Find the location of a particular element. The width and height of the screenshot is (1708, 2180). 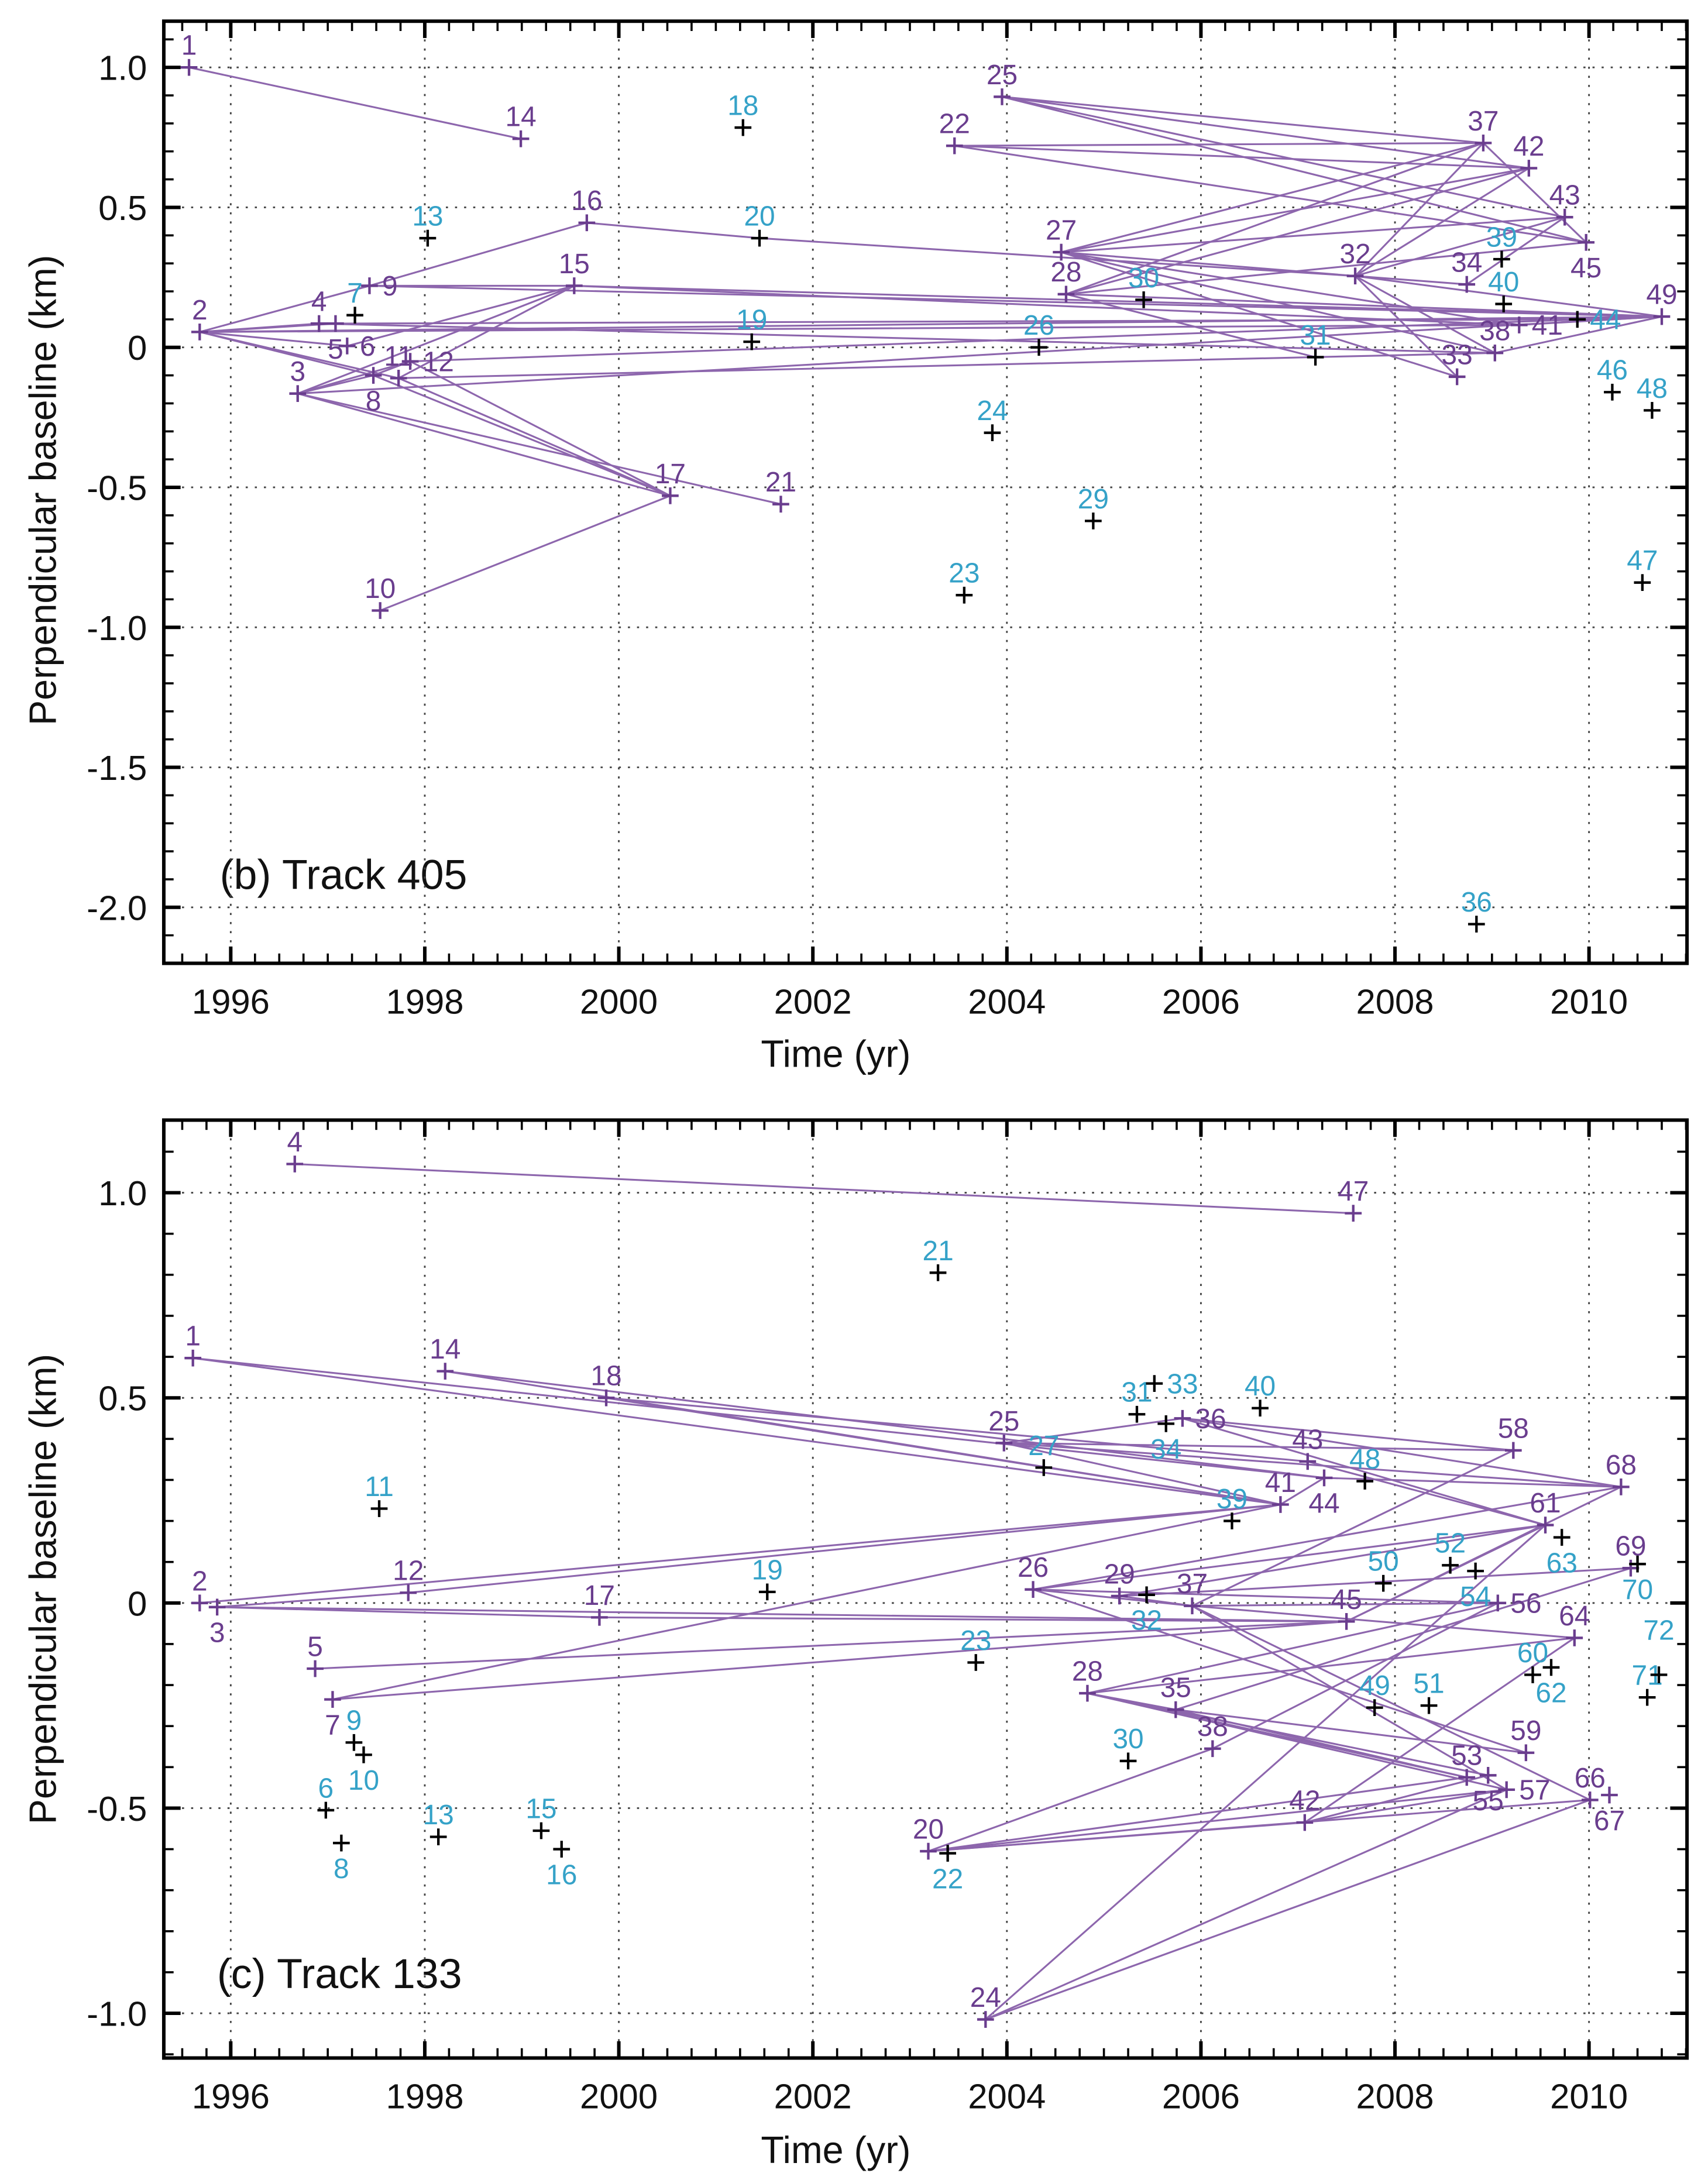

x-tick-label: 2006 is located at coordinates (1201, 1002).